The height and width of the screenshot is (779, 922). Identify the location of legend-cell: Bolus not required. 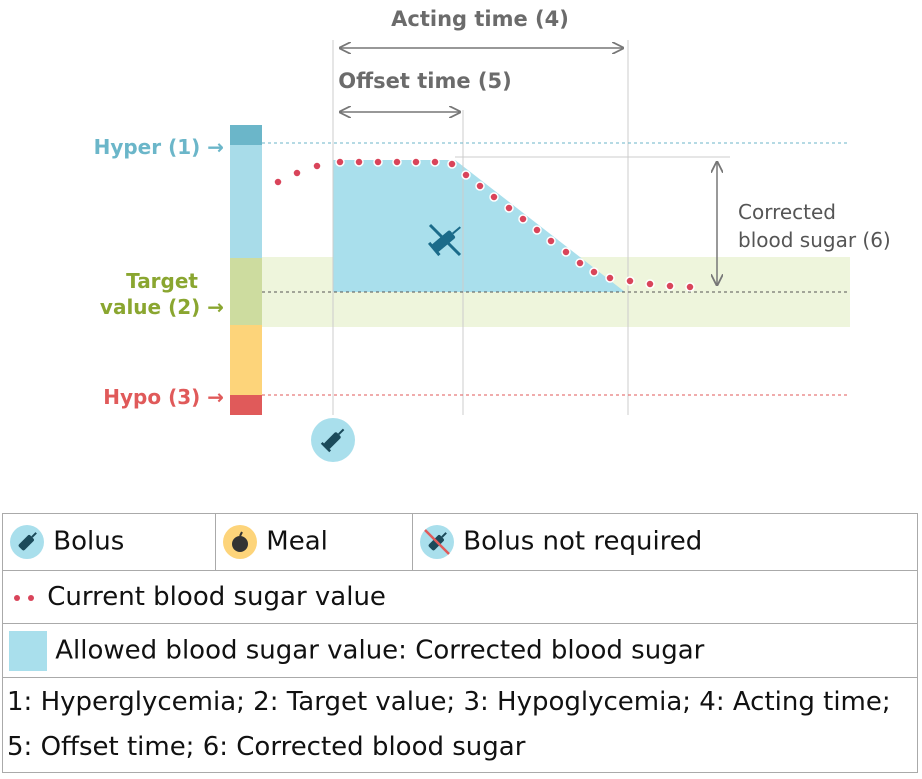
(665, 542).